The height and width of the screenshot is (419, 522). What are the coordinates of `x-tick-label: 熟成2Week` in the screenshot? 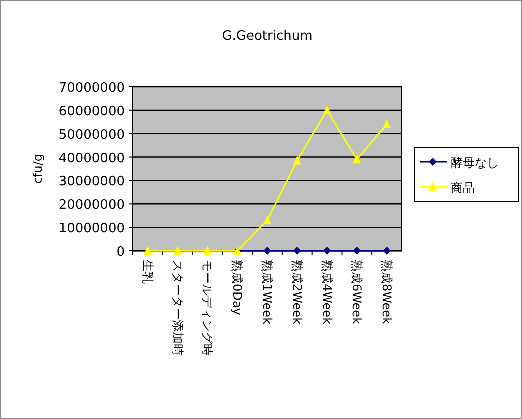 It's located at (297, 292).